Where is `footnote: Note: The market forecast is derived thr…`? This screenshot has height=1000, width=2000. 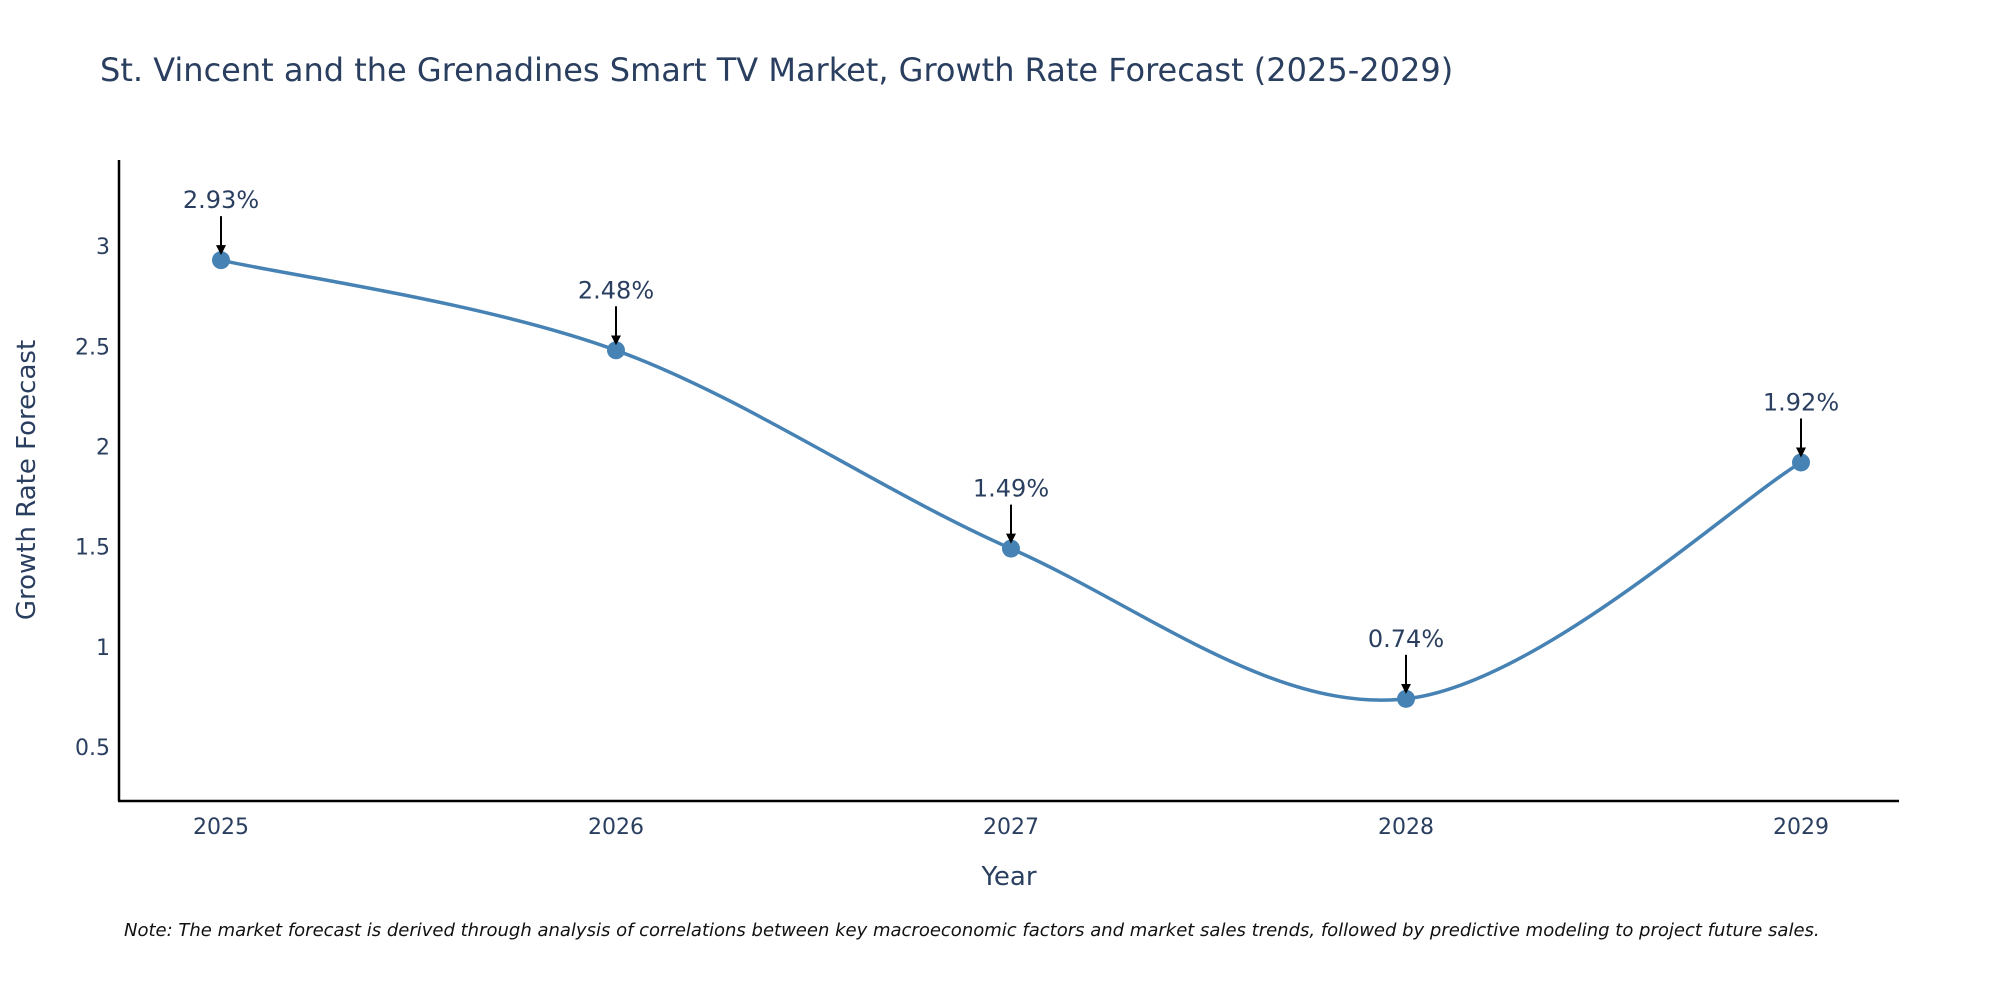 footnote: Note: The market forecast is derived thr… is located at coordinates (972, 930).